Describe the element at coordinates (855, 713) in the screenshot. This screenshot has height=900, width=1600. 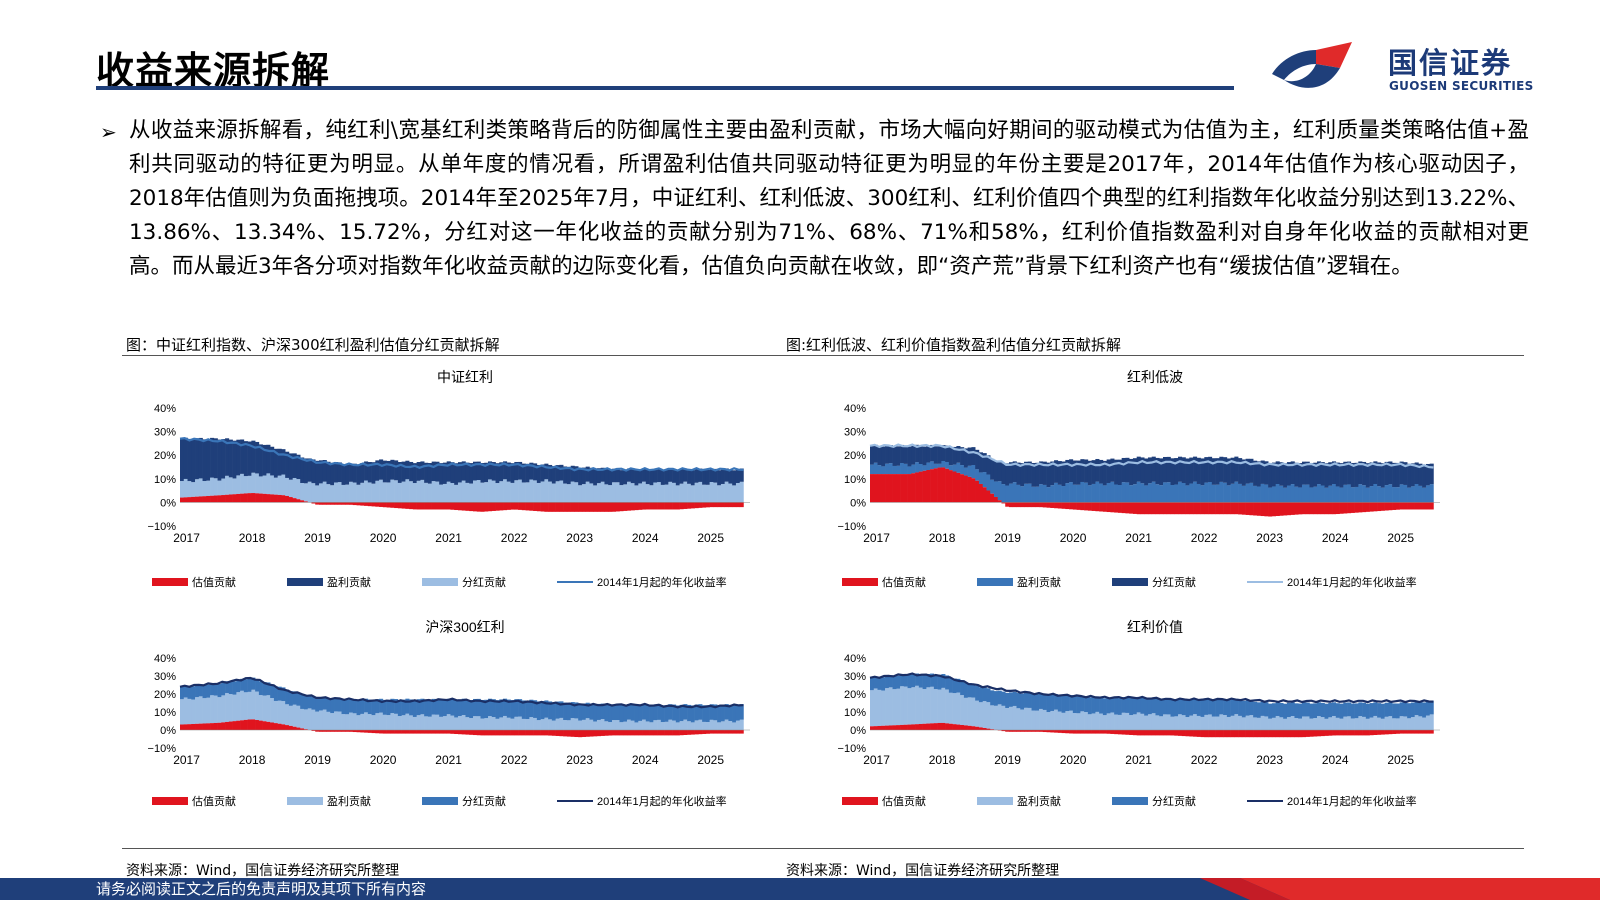
I see `y-tick-label: 10%` at that location.